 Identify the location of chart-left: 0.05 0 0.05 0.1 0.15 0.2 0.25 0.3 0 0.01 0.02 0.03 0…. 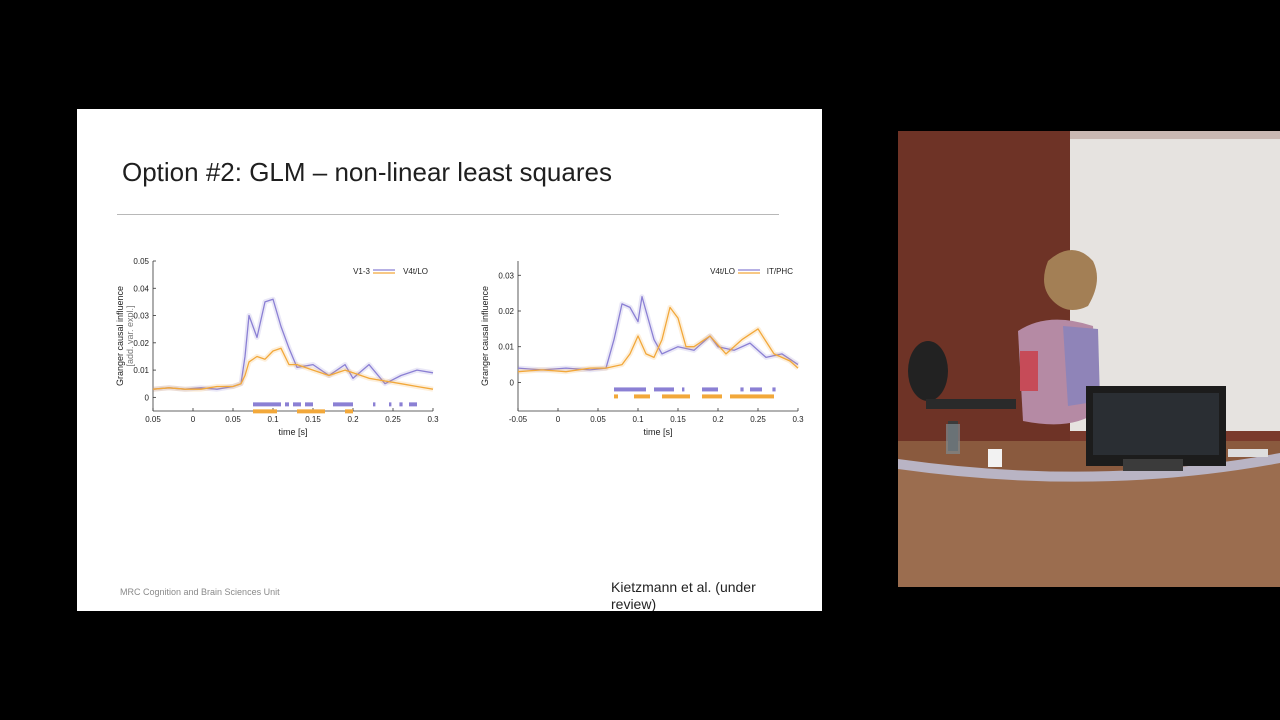
(267, 351).